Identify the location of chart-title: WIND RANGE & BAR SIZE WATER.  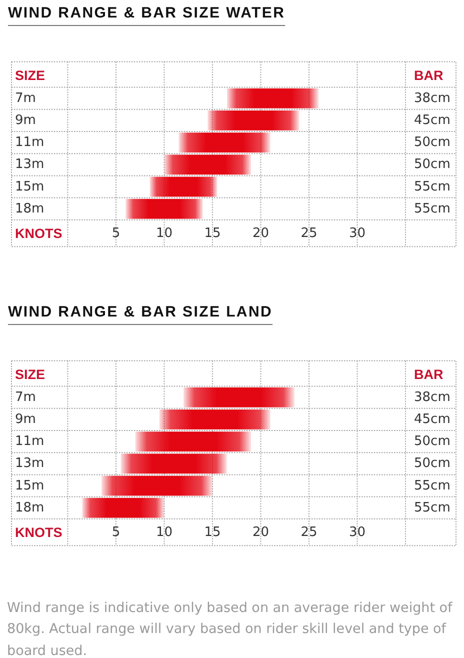
(147, 13).